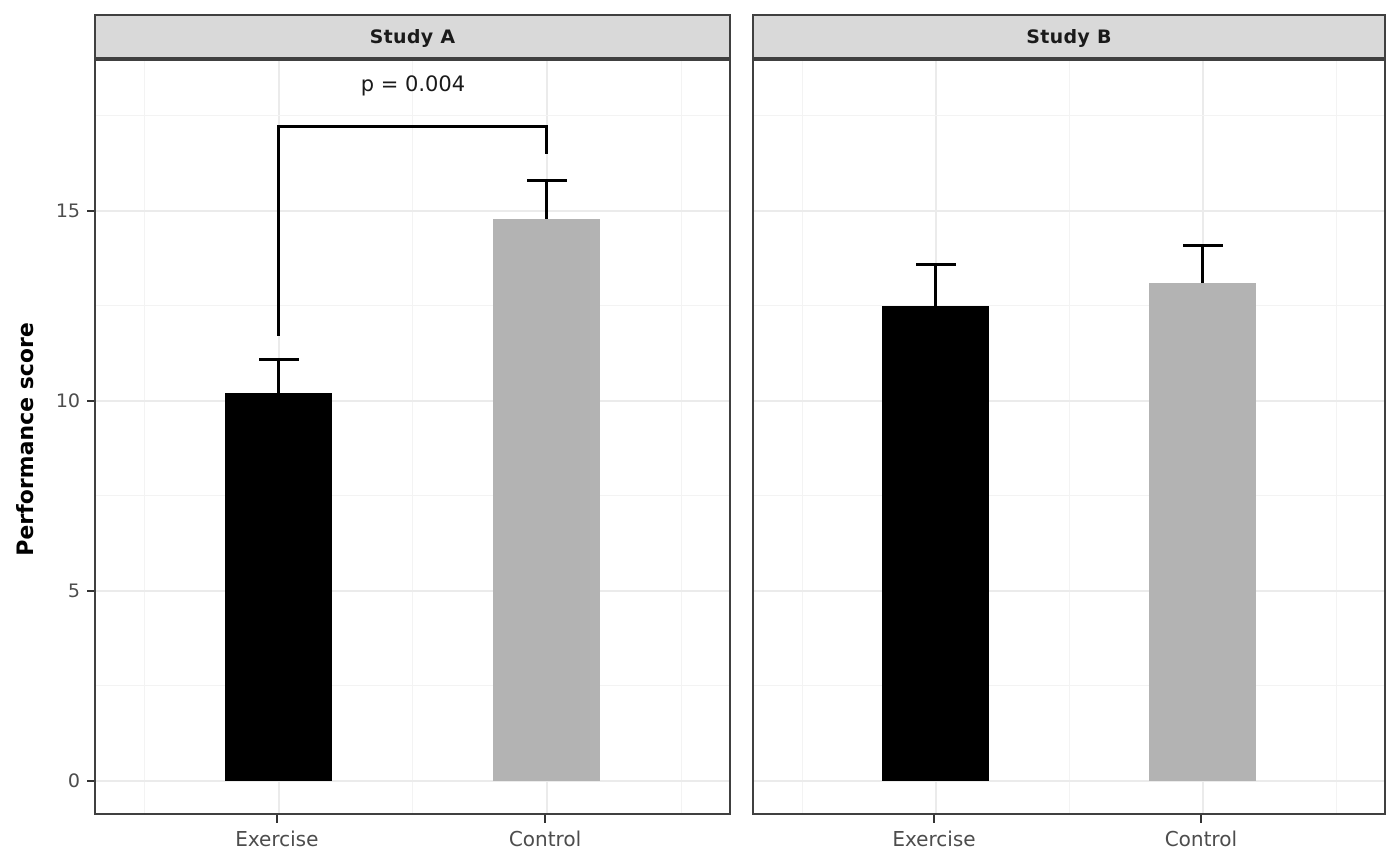  Describe the element at coordinates (936, 543) in the screenshot. I see `bar-study-b-exercise` at that location.